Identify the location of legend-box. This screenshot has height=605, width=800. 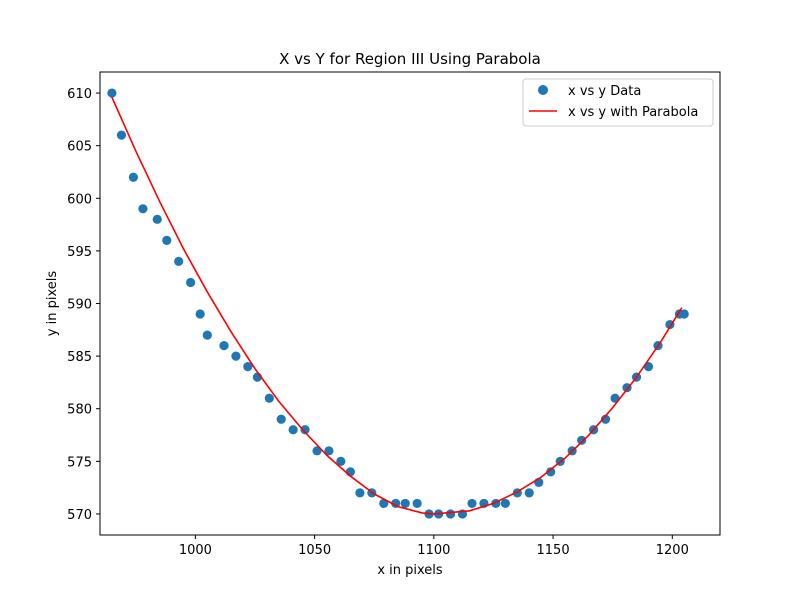
(618, 102).